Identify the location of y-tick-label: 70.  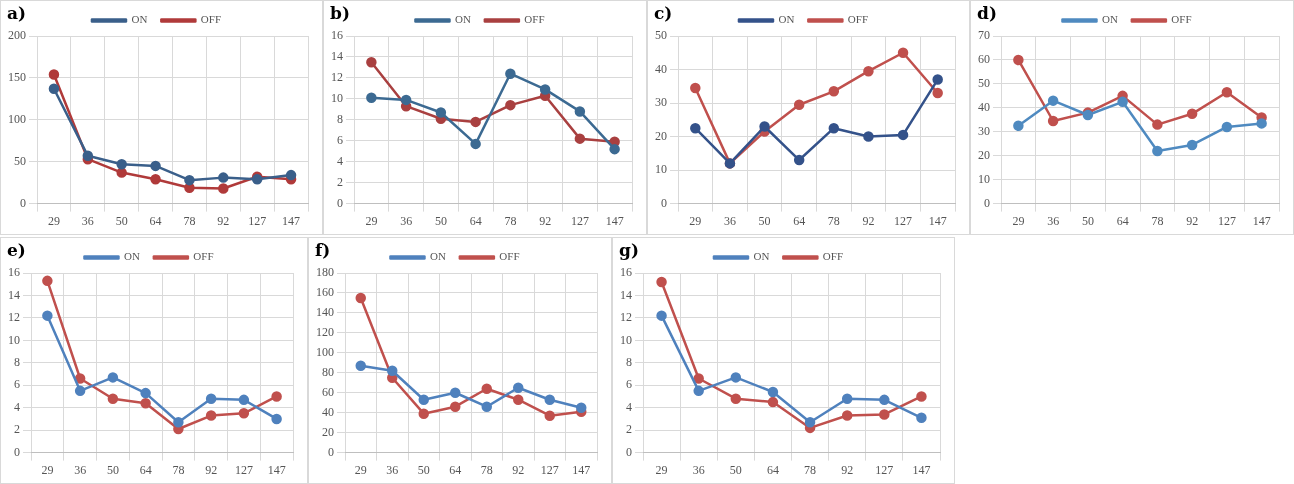
(984, 35).